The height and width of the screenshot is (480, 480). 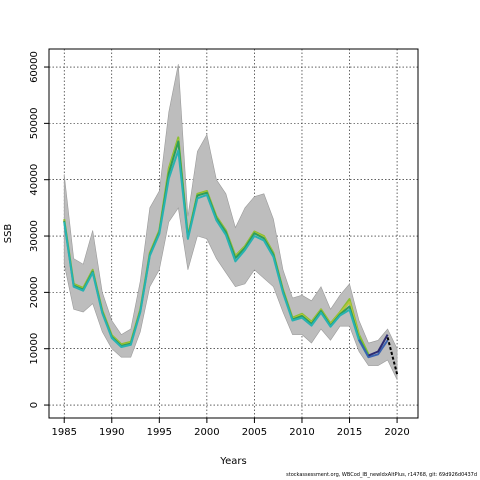 I want to click on y-tick-label: 10000, so click(x=34, y=349).